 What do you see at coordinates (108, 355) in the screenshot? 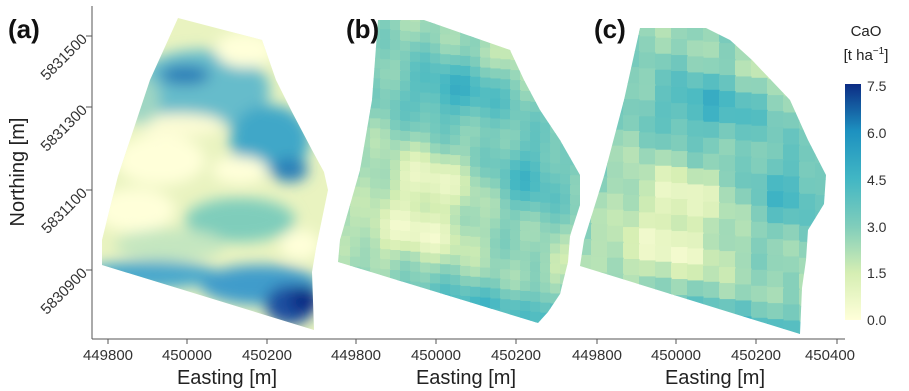
I see `x-tick-label: 449800` at bounding box center [108, 355].